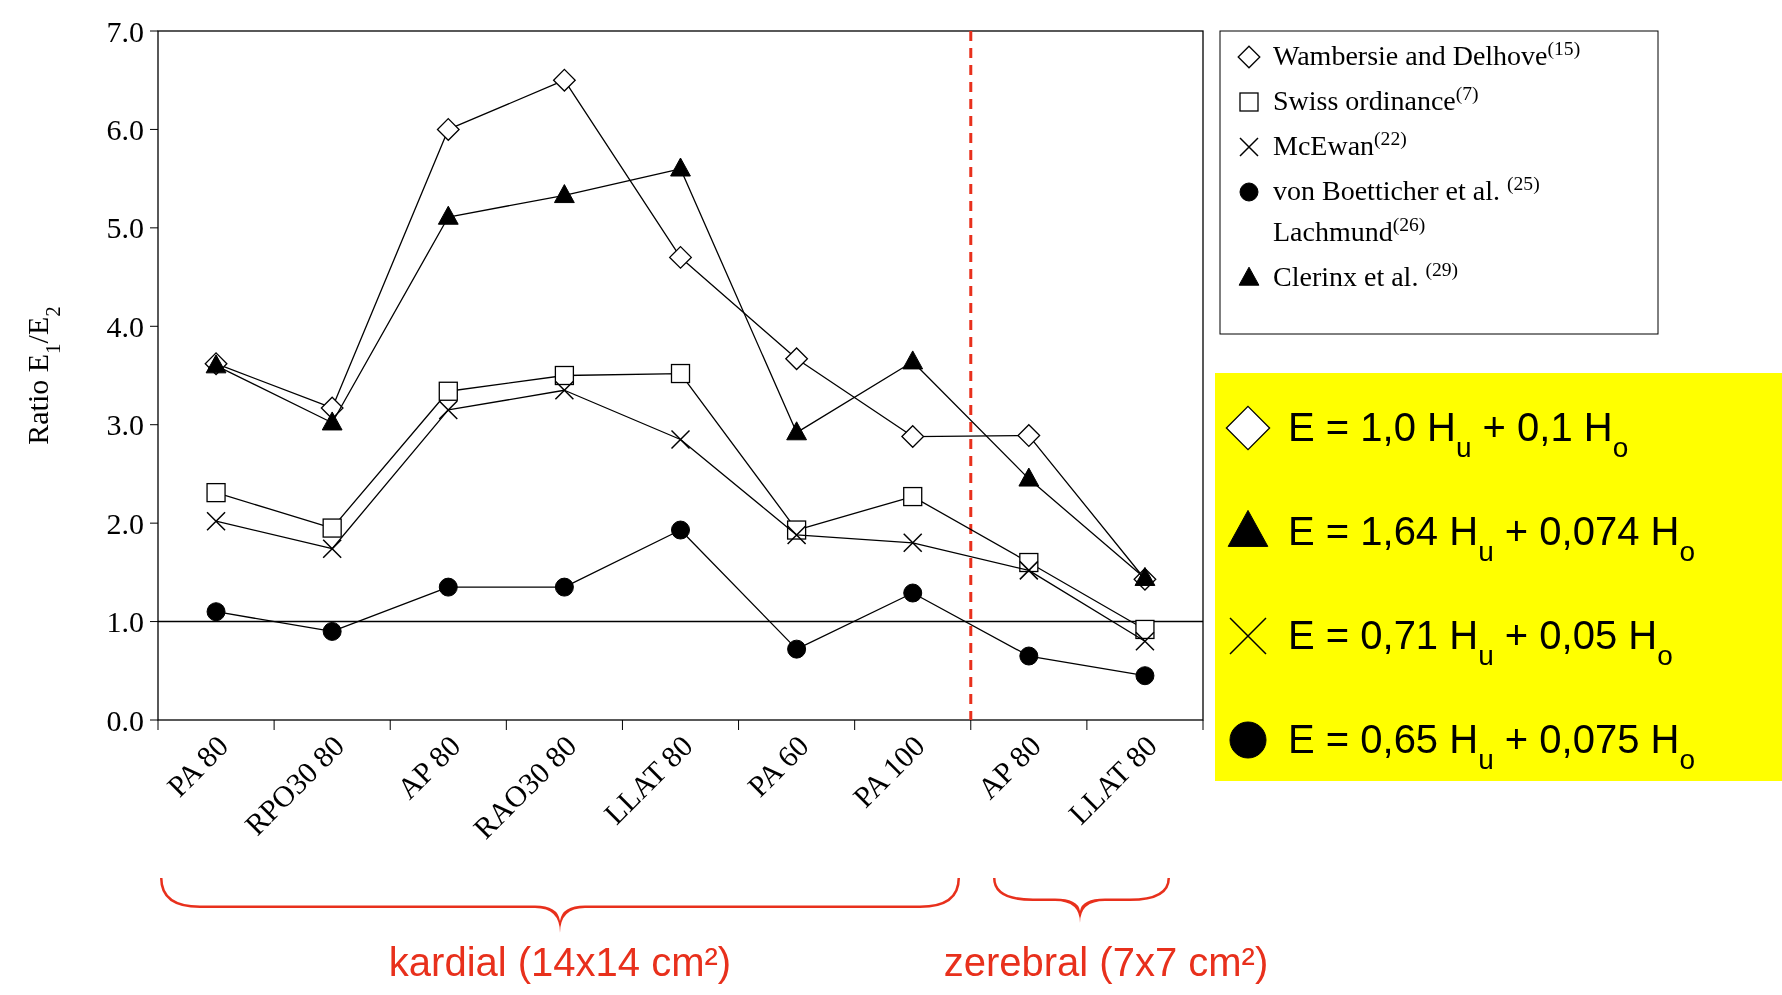 The image size is (1782, 995). What do you see at coordinates (125, 523) in the screenshot?
I see `y-tick-label: 2.0` at bounding box center [125, 523].